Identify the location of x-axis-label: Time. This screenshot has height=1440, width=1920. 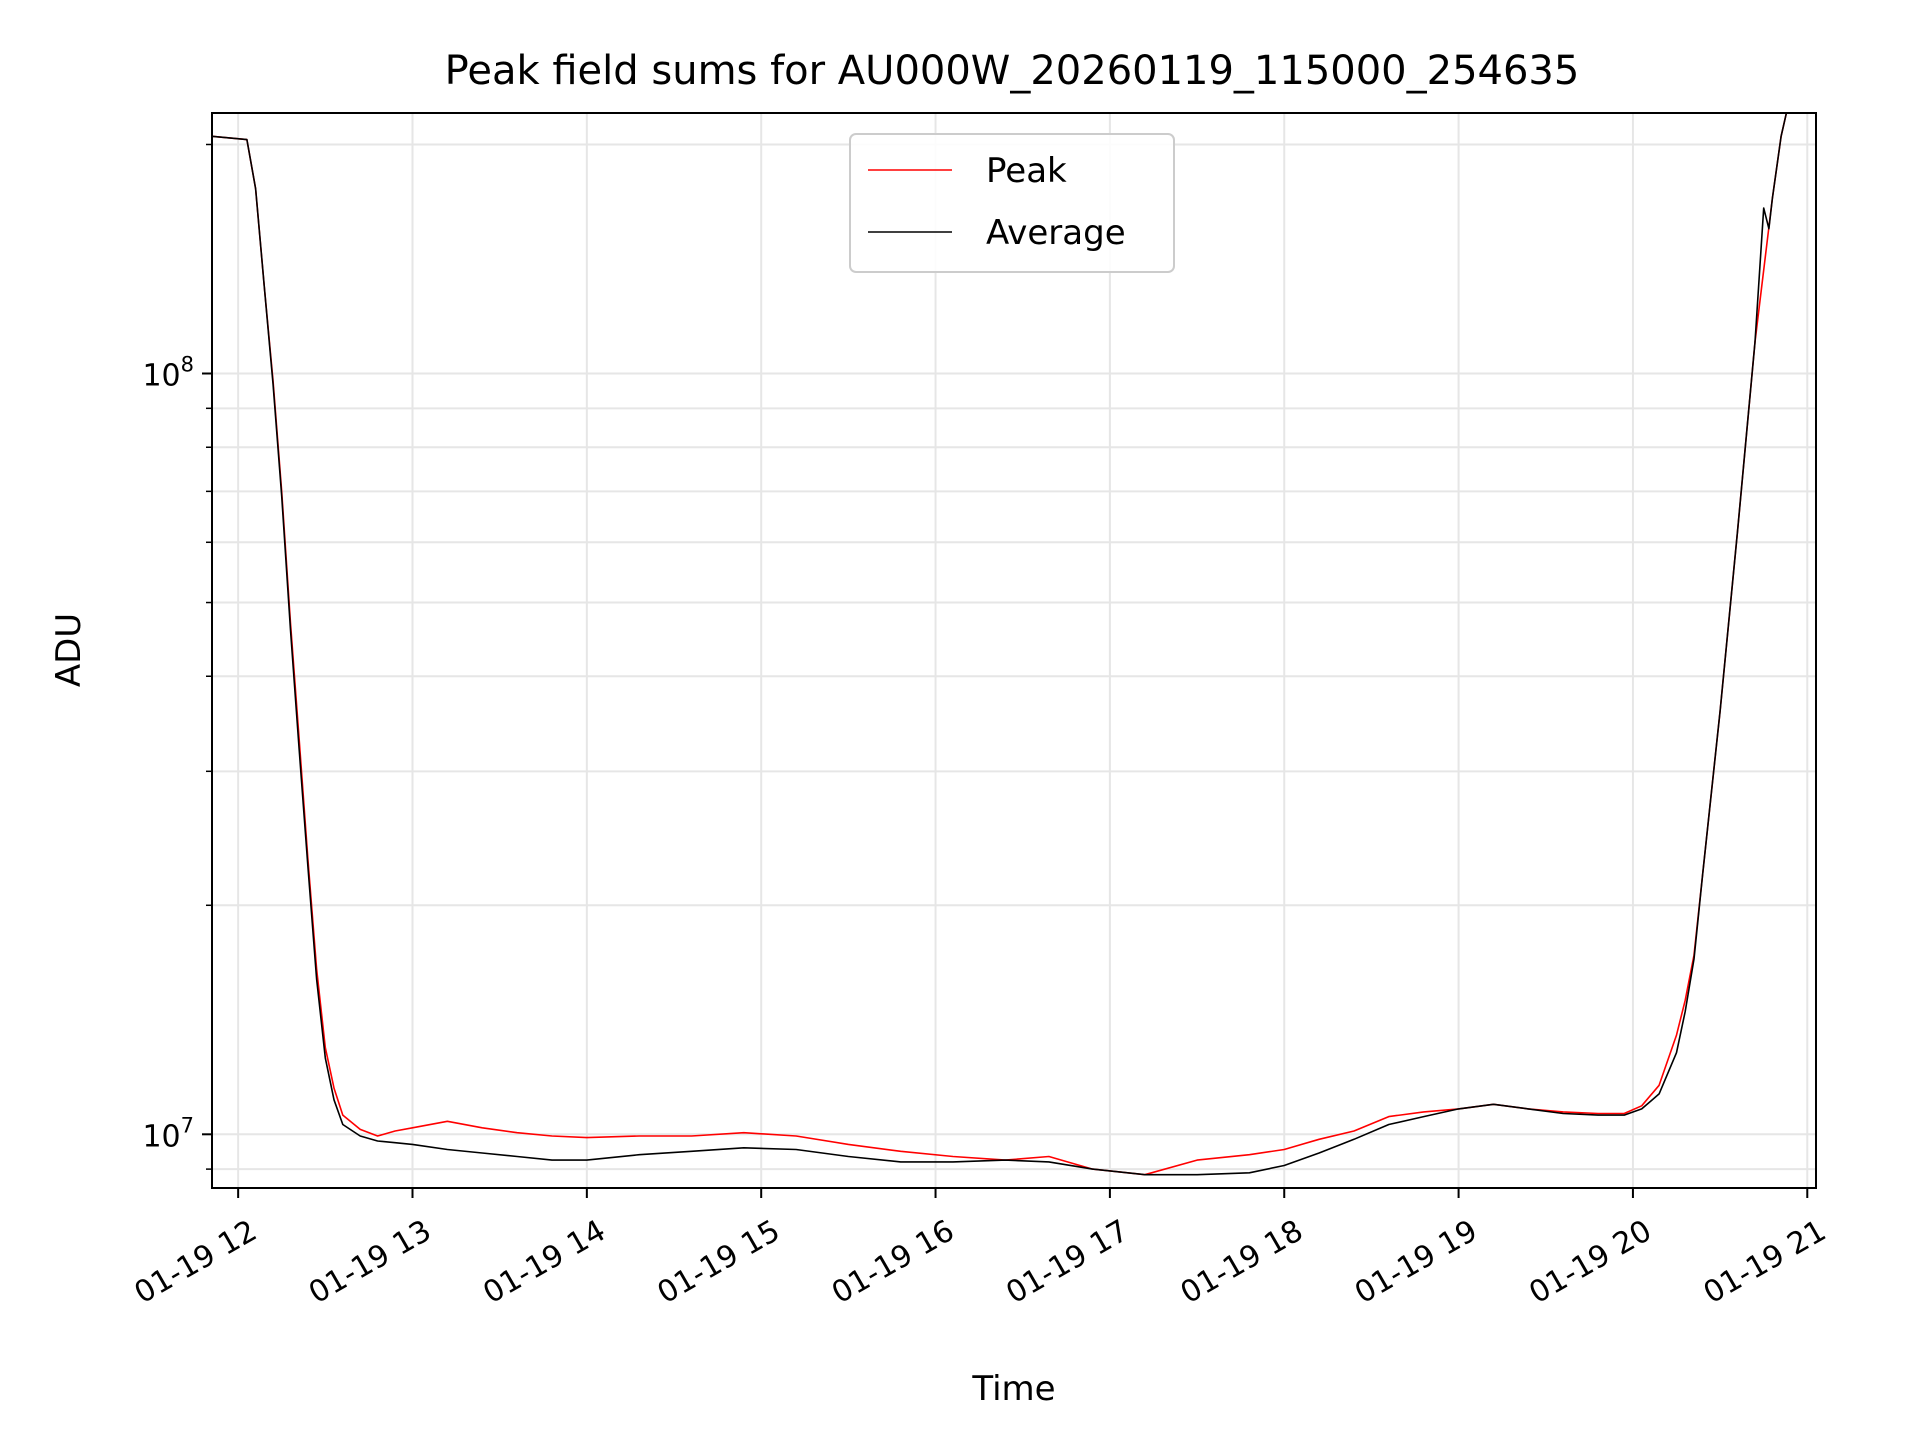
(1013, 1389).